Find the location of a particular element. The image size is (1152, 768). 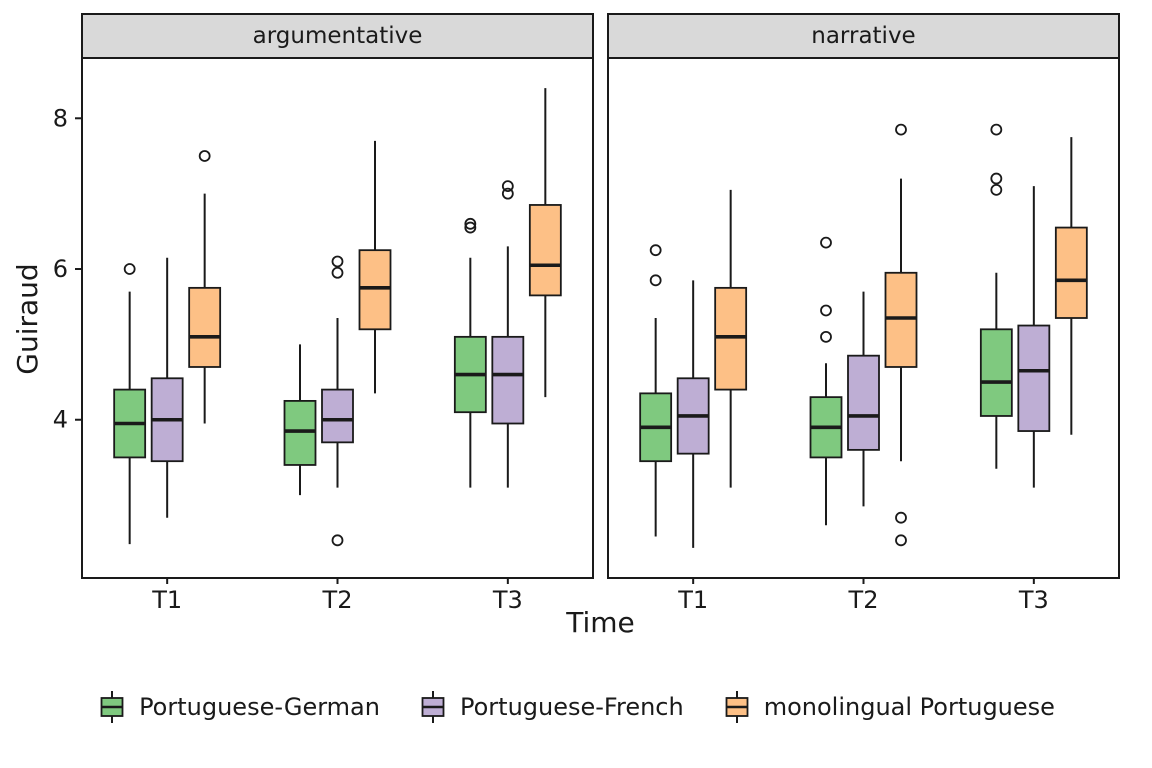

facet-strip-label-argumentative: argumentative is located at coordinates (337, 36).